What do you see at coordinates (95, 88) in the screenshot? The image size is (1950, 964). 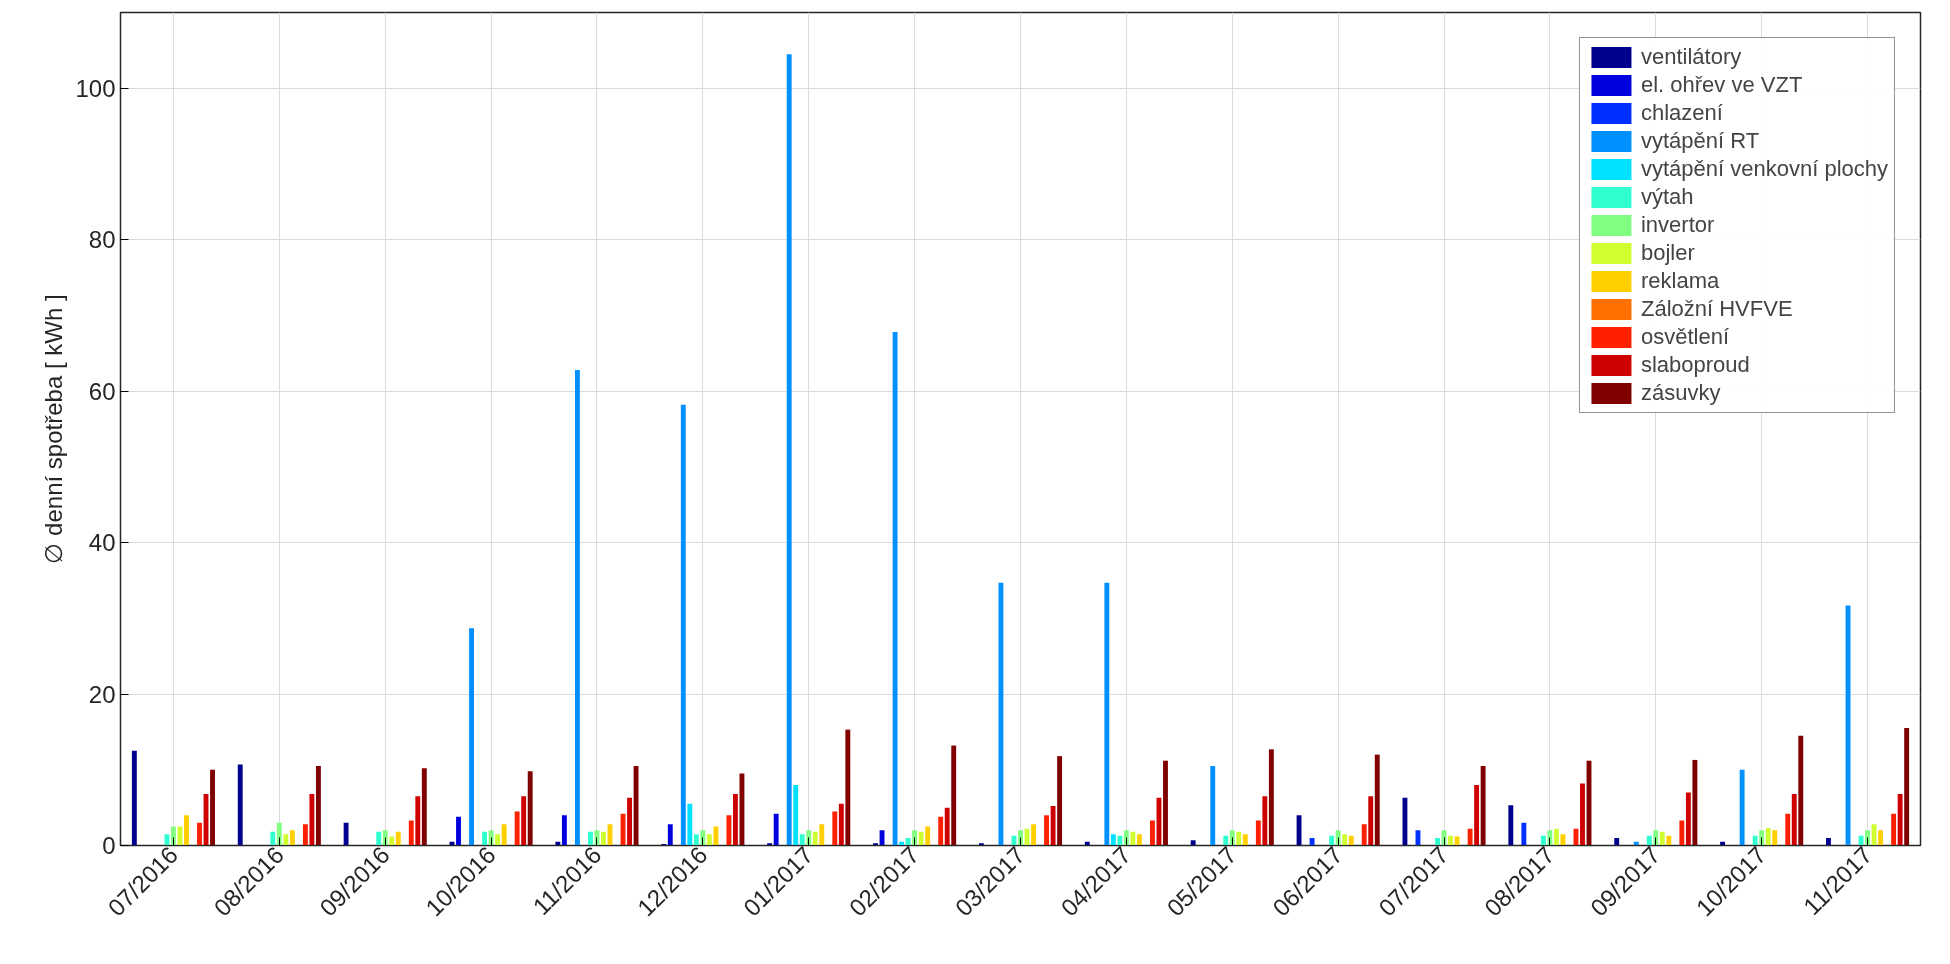 I see `y-tick-label: 100` at bounding box center [95, 88].